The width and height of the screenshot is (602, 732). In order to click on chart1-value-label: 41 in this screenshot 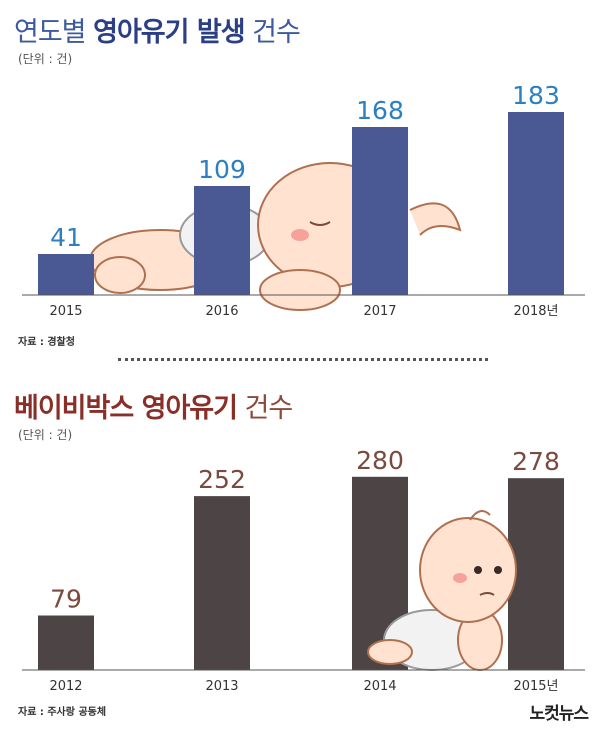, I will do `click(66, 237)`.